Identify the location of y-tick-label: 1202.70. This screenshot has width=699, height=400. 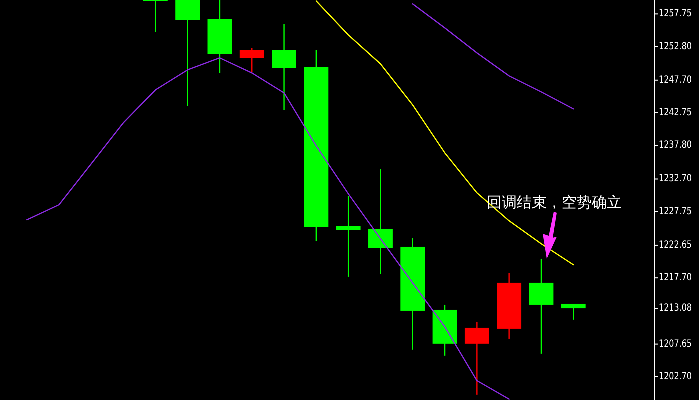
(679, 376).